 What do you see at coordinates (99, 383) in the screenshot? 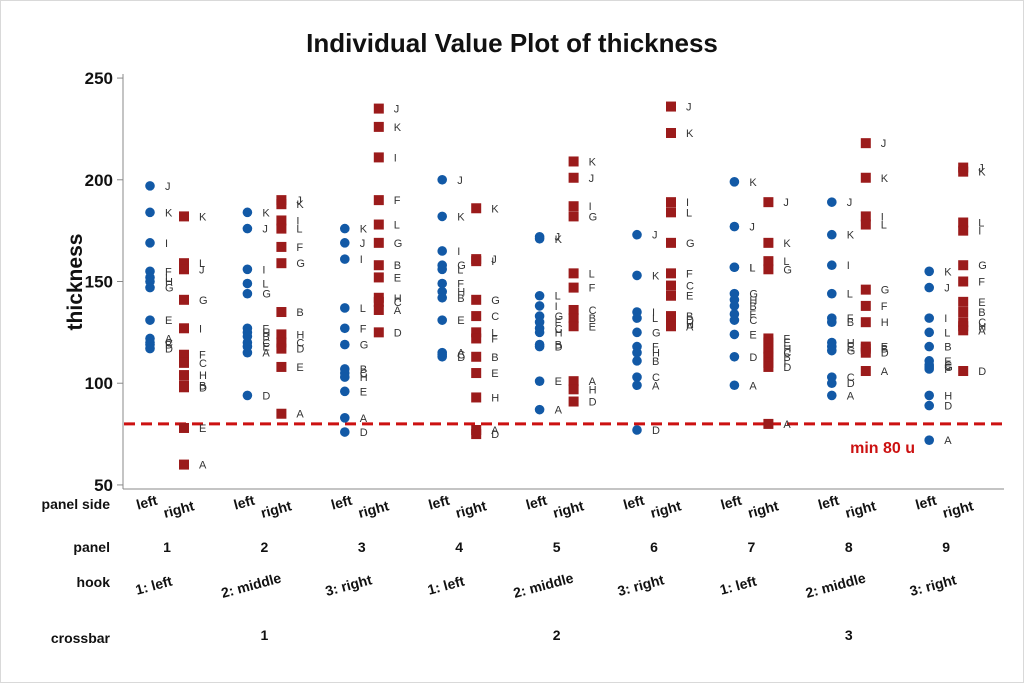
I see `y-tick-label: 100` at bounding box center [99, 383].